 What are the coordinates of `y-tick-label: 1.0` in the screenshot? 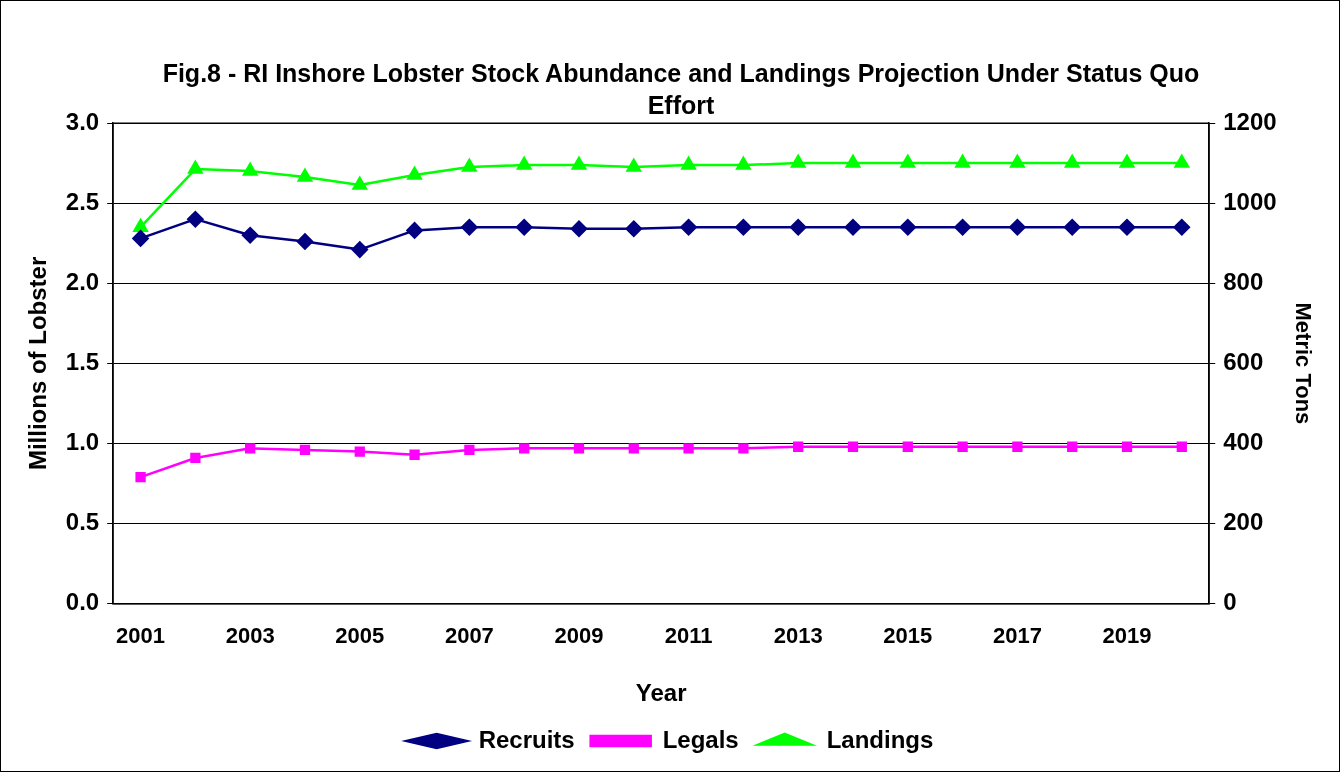 It's located at (82, 442).